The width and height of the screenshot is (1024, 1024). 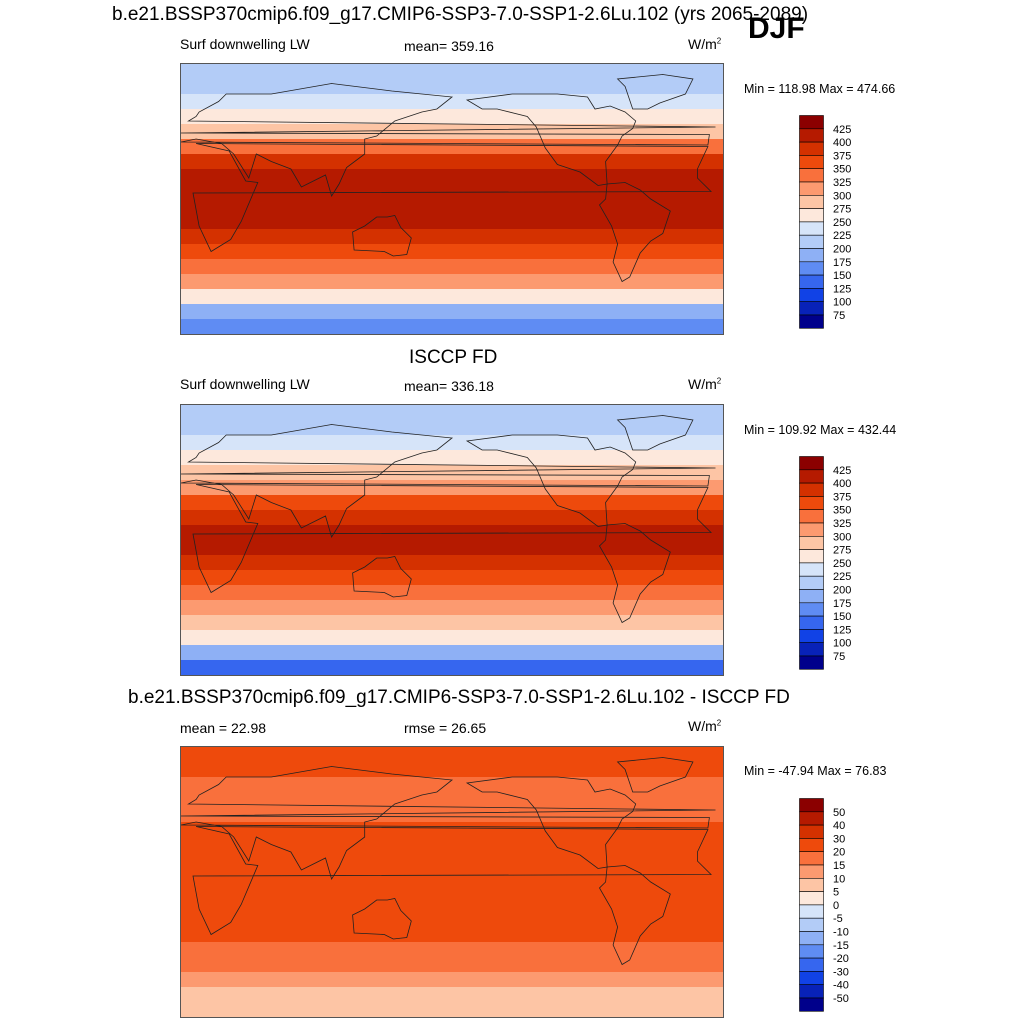 I want to click on panel2-map, so click(x=452, y=540).